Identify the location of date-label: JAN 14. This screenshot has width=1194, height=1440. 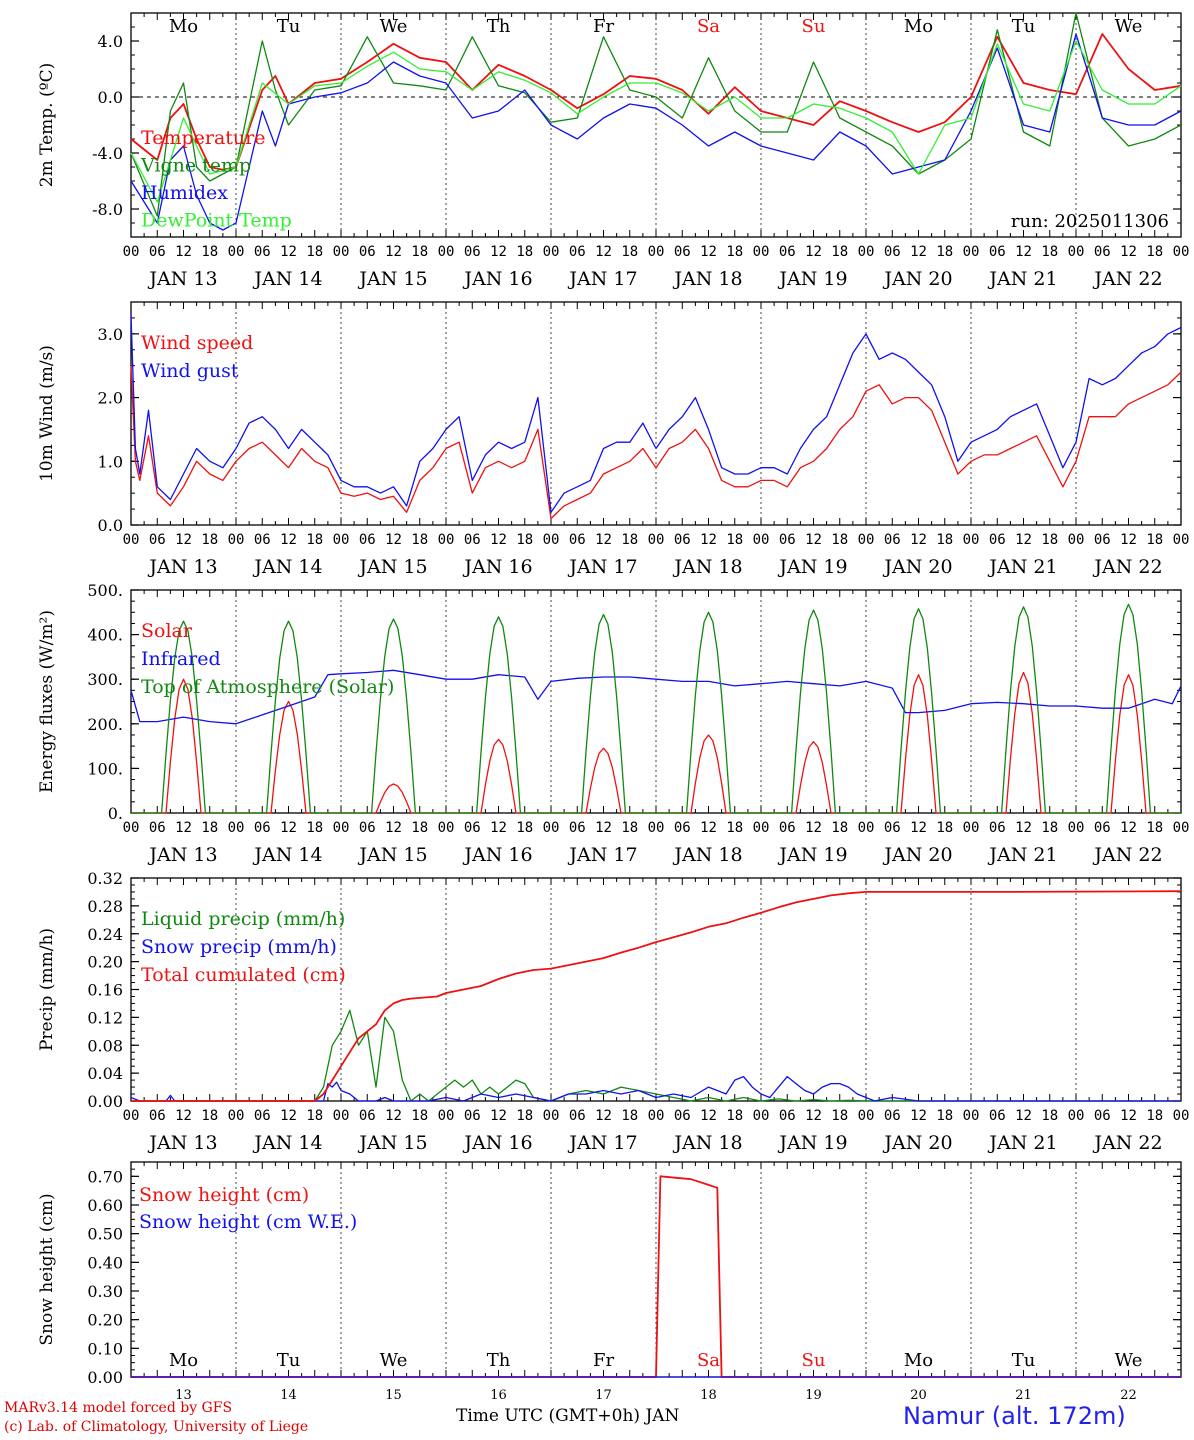
(287, 567).